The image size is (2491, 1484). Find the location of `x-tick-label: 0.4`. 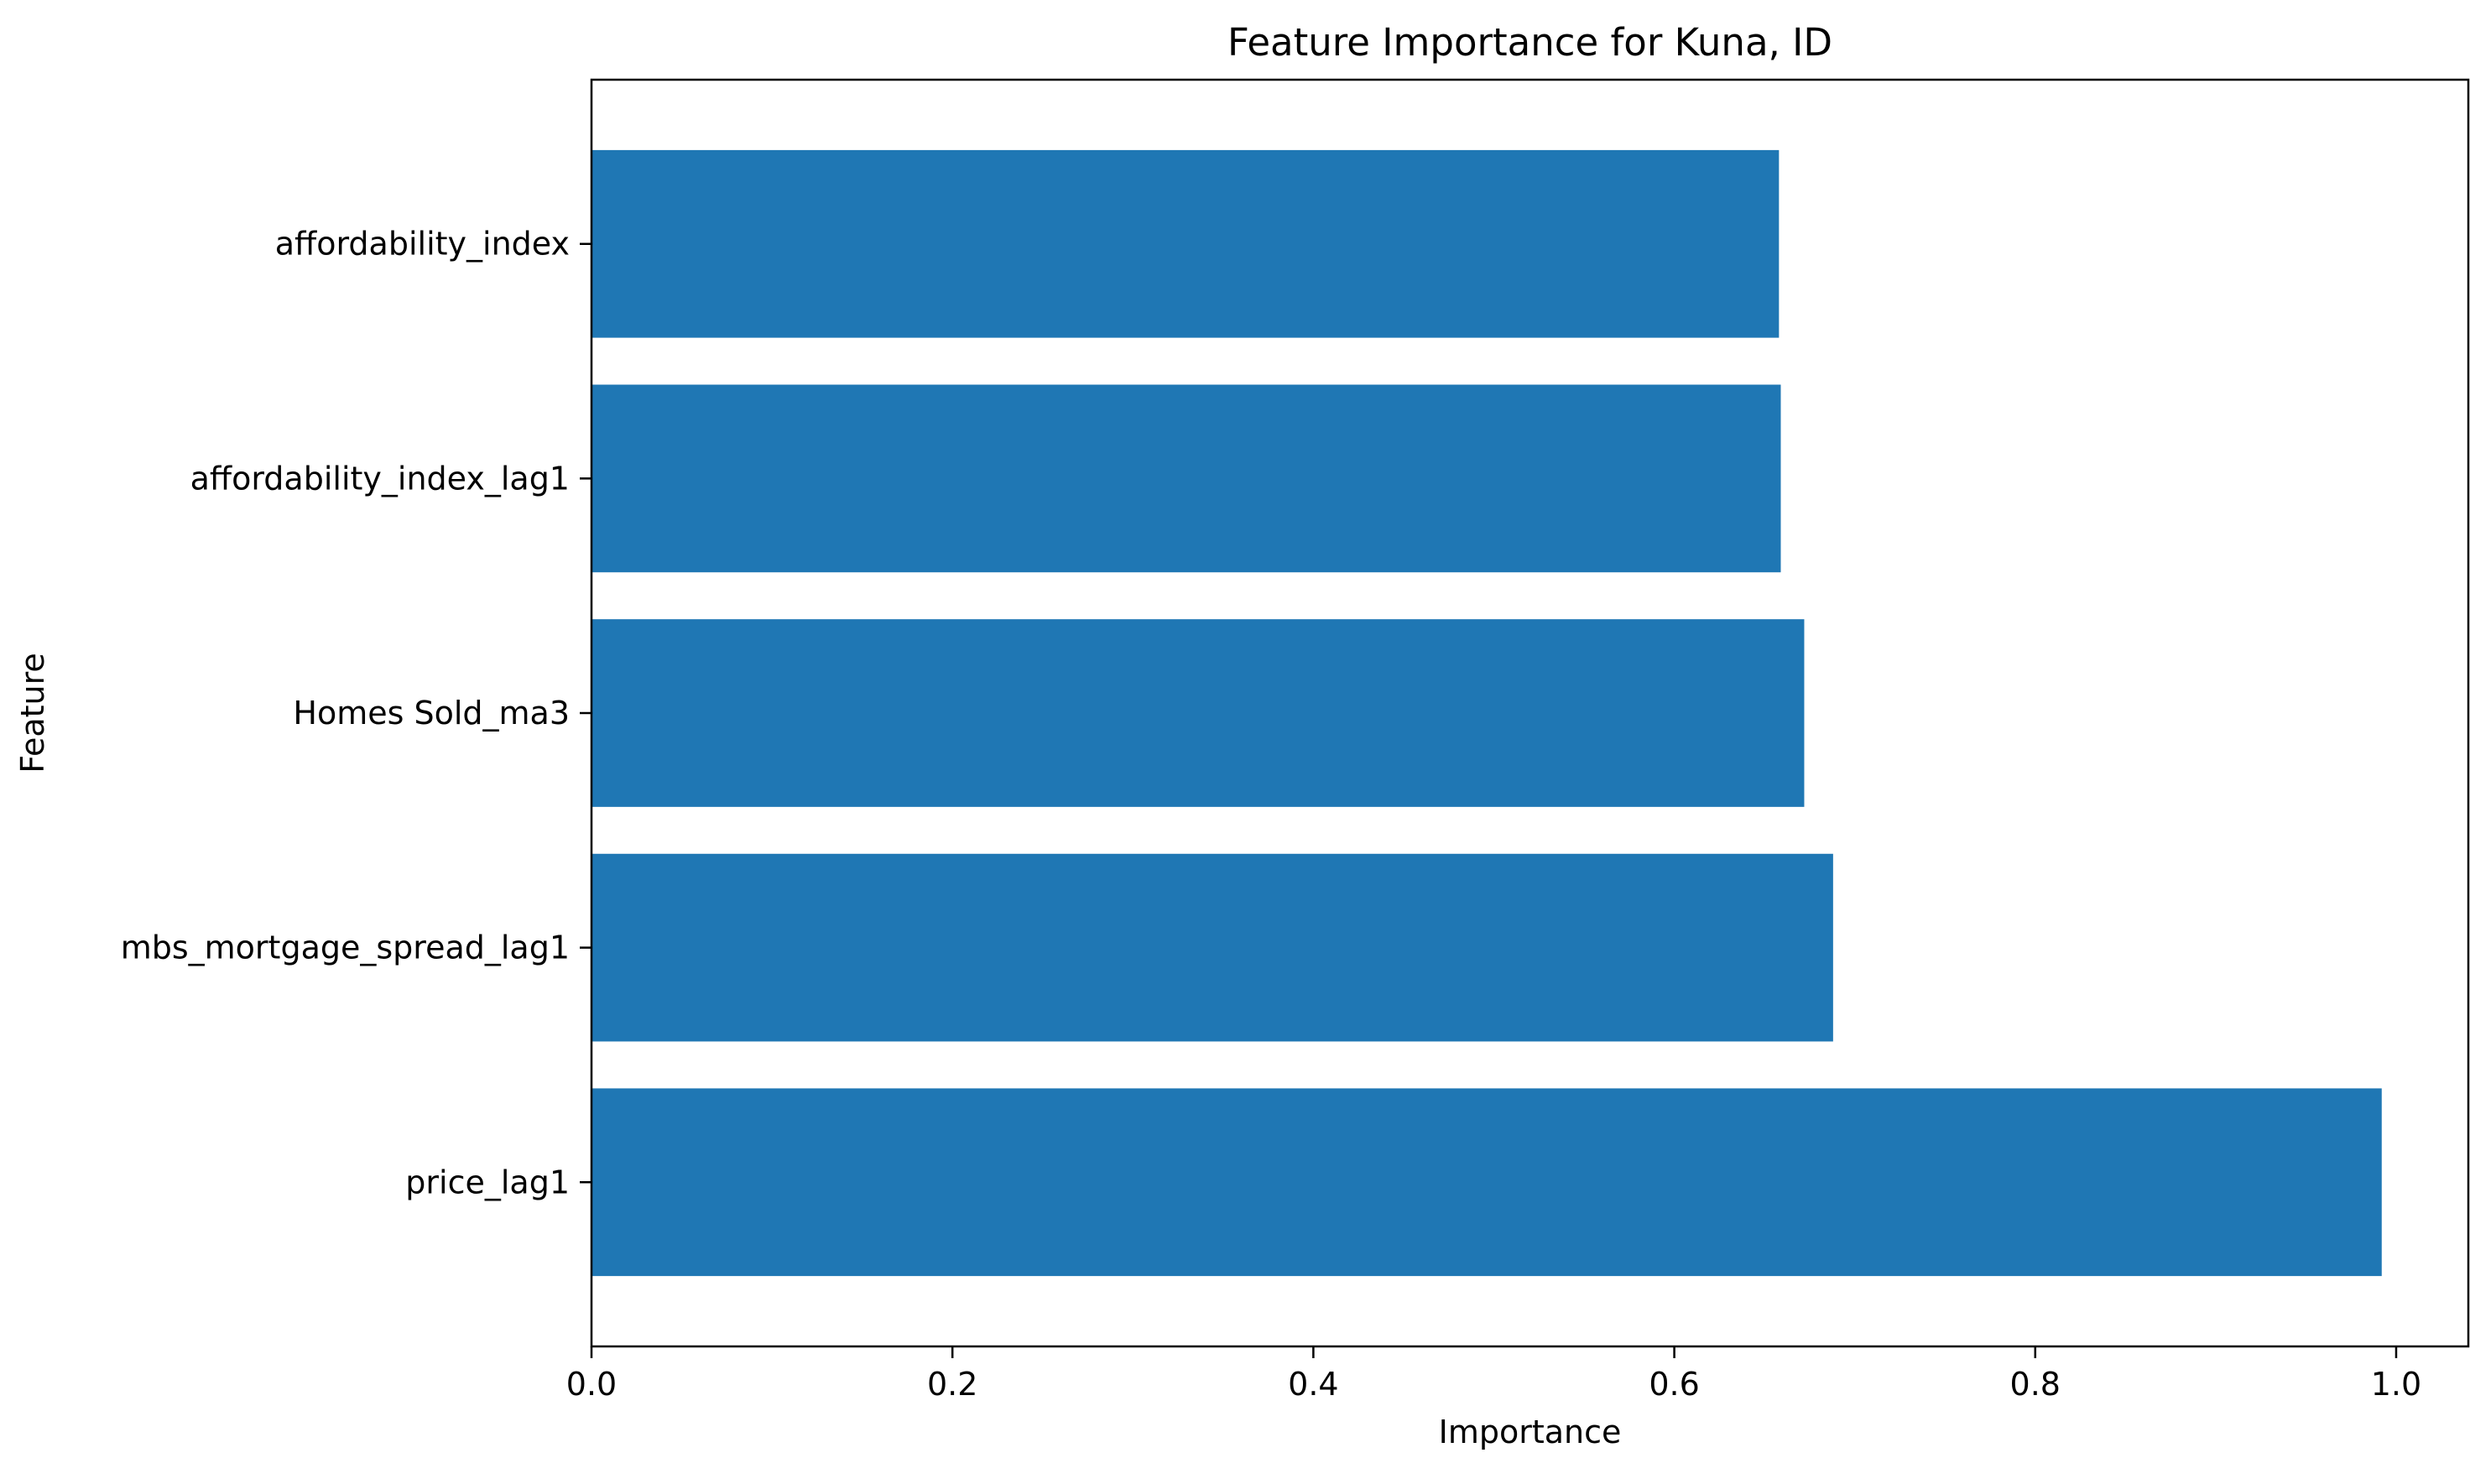

x-tick-label: 0.4 is located at coordinates (1313, 1384).